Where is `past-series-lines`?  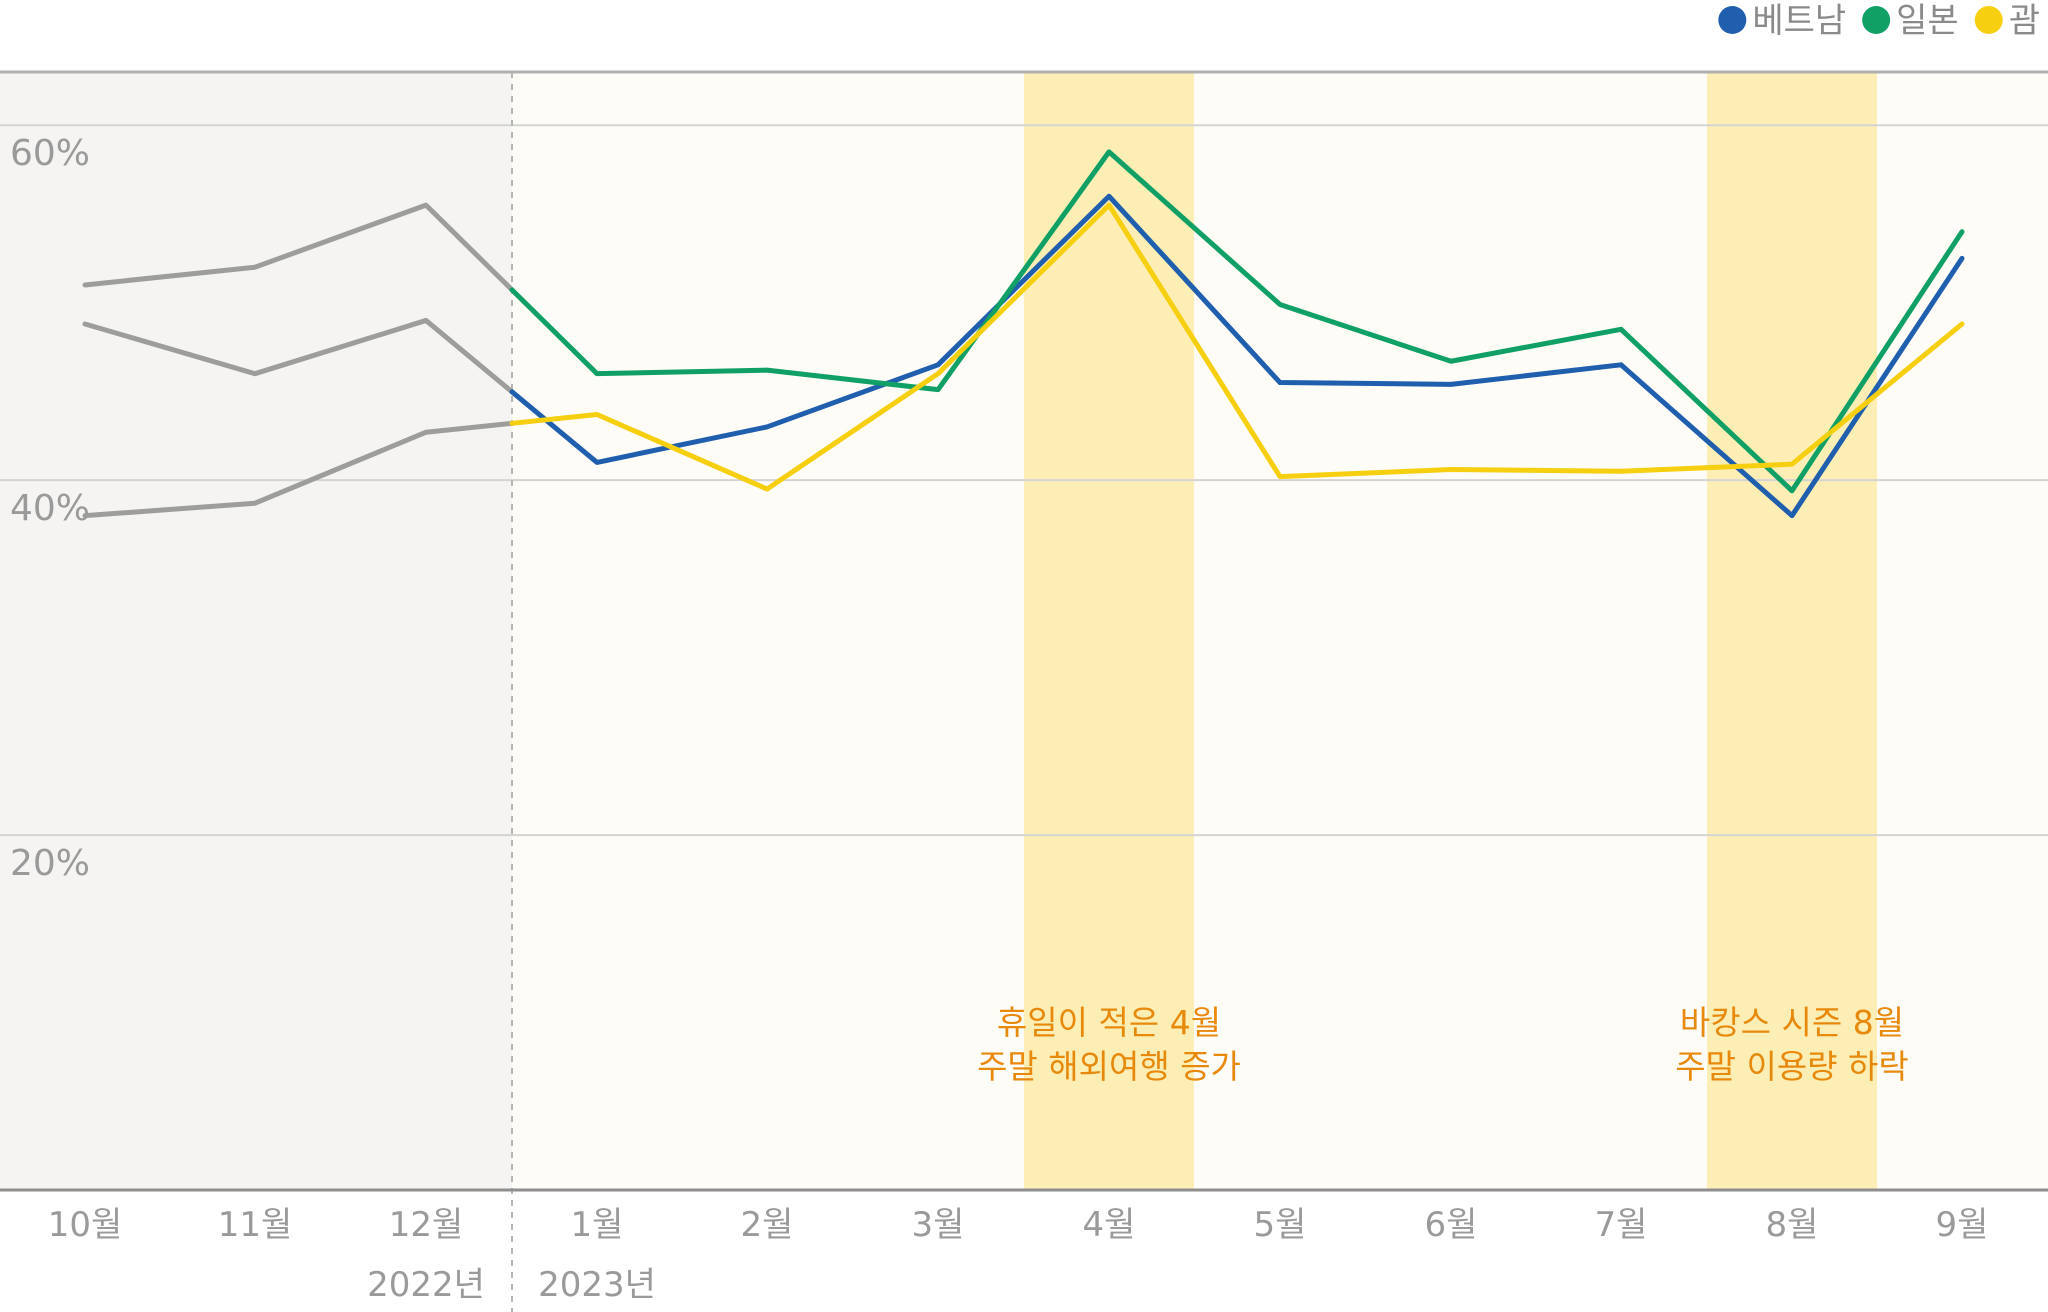
past-series-lines is located at coordinates (298, 360).